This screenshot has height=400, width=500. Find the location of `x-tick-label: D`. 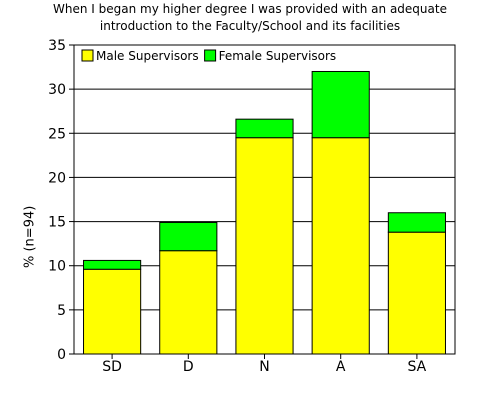

x-tick-label: D is located at coordinates (188, 367).